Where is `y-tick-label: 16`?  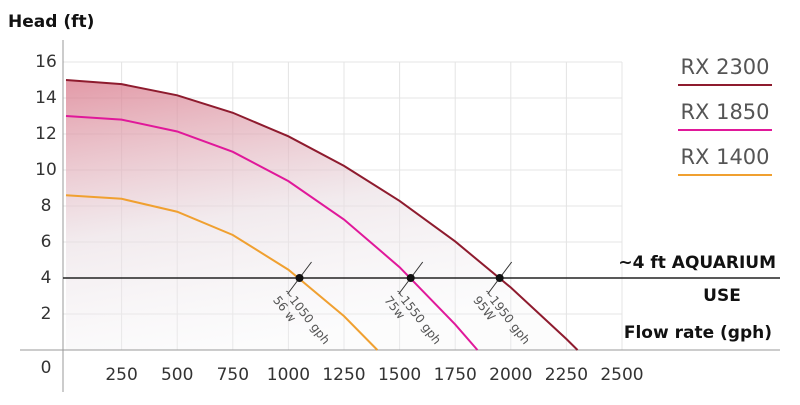 y-tick-label: 16 is located at coordinates (46, 62).